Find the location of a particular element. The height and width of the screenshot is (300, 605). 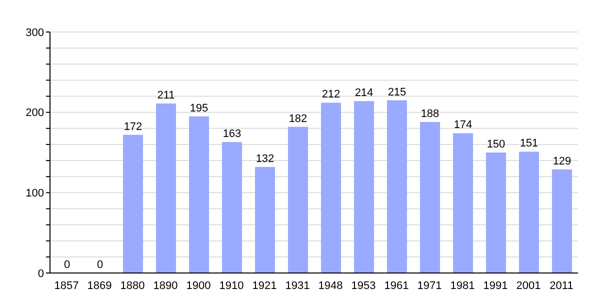

data-label: 163 is located at coordinates (232, 134).